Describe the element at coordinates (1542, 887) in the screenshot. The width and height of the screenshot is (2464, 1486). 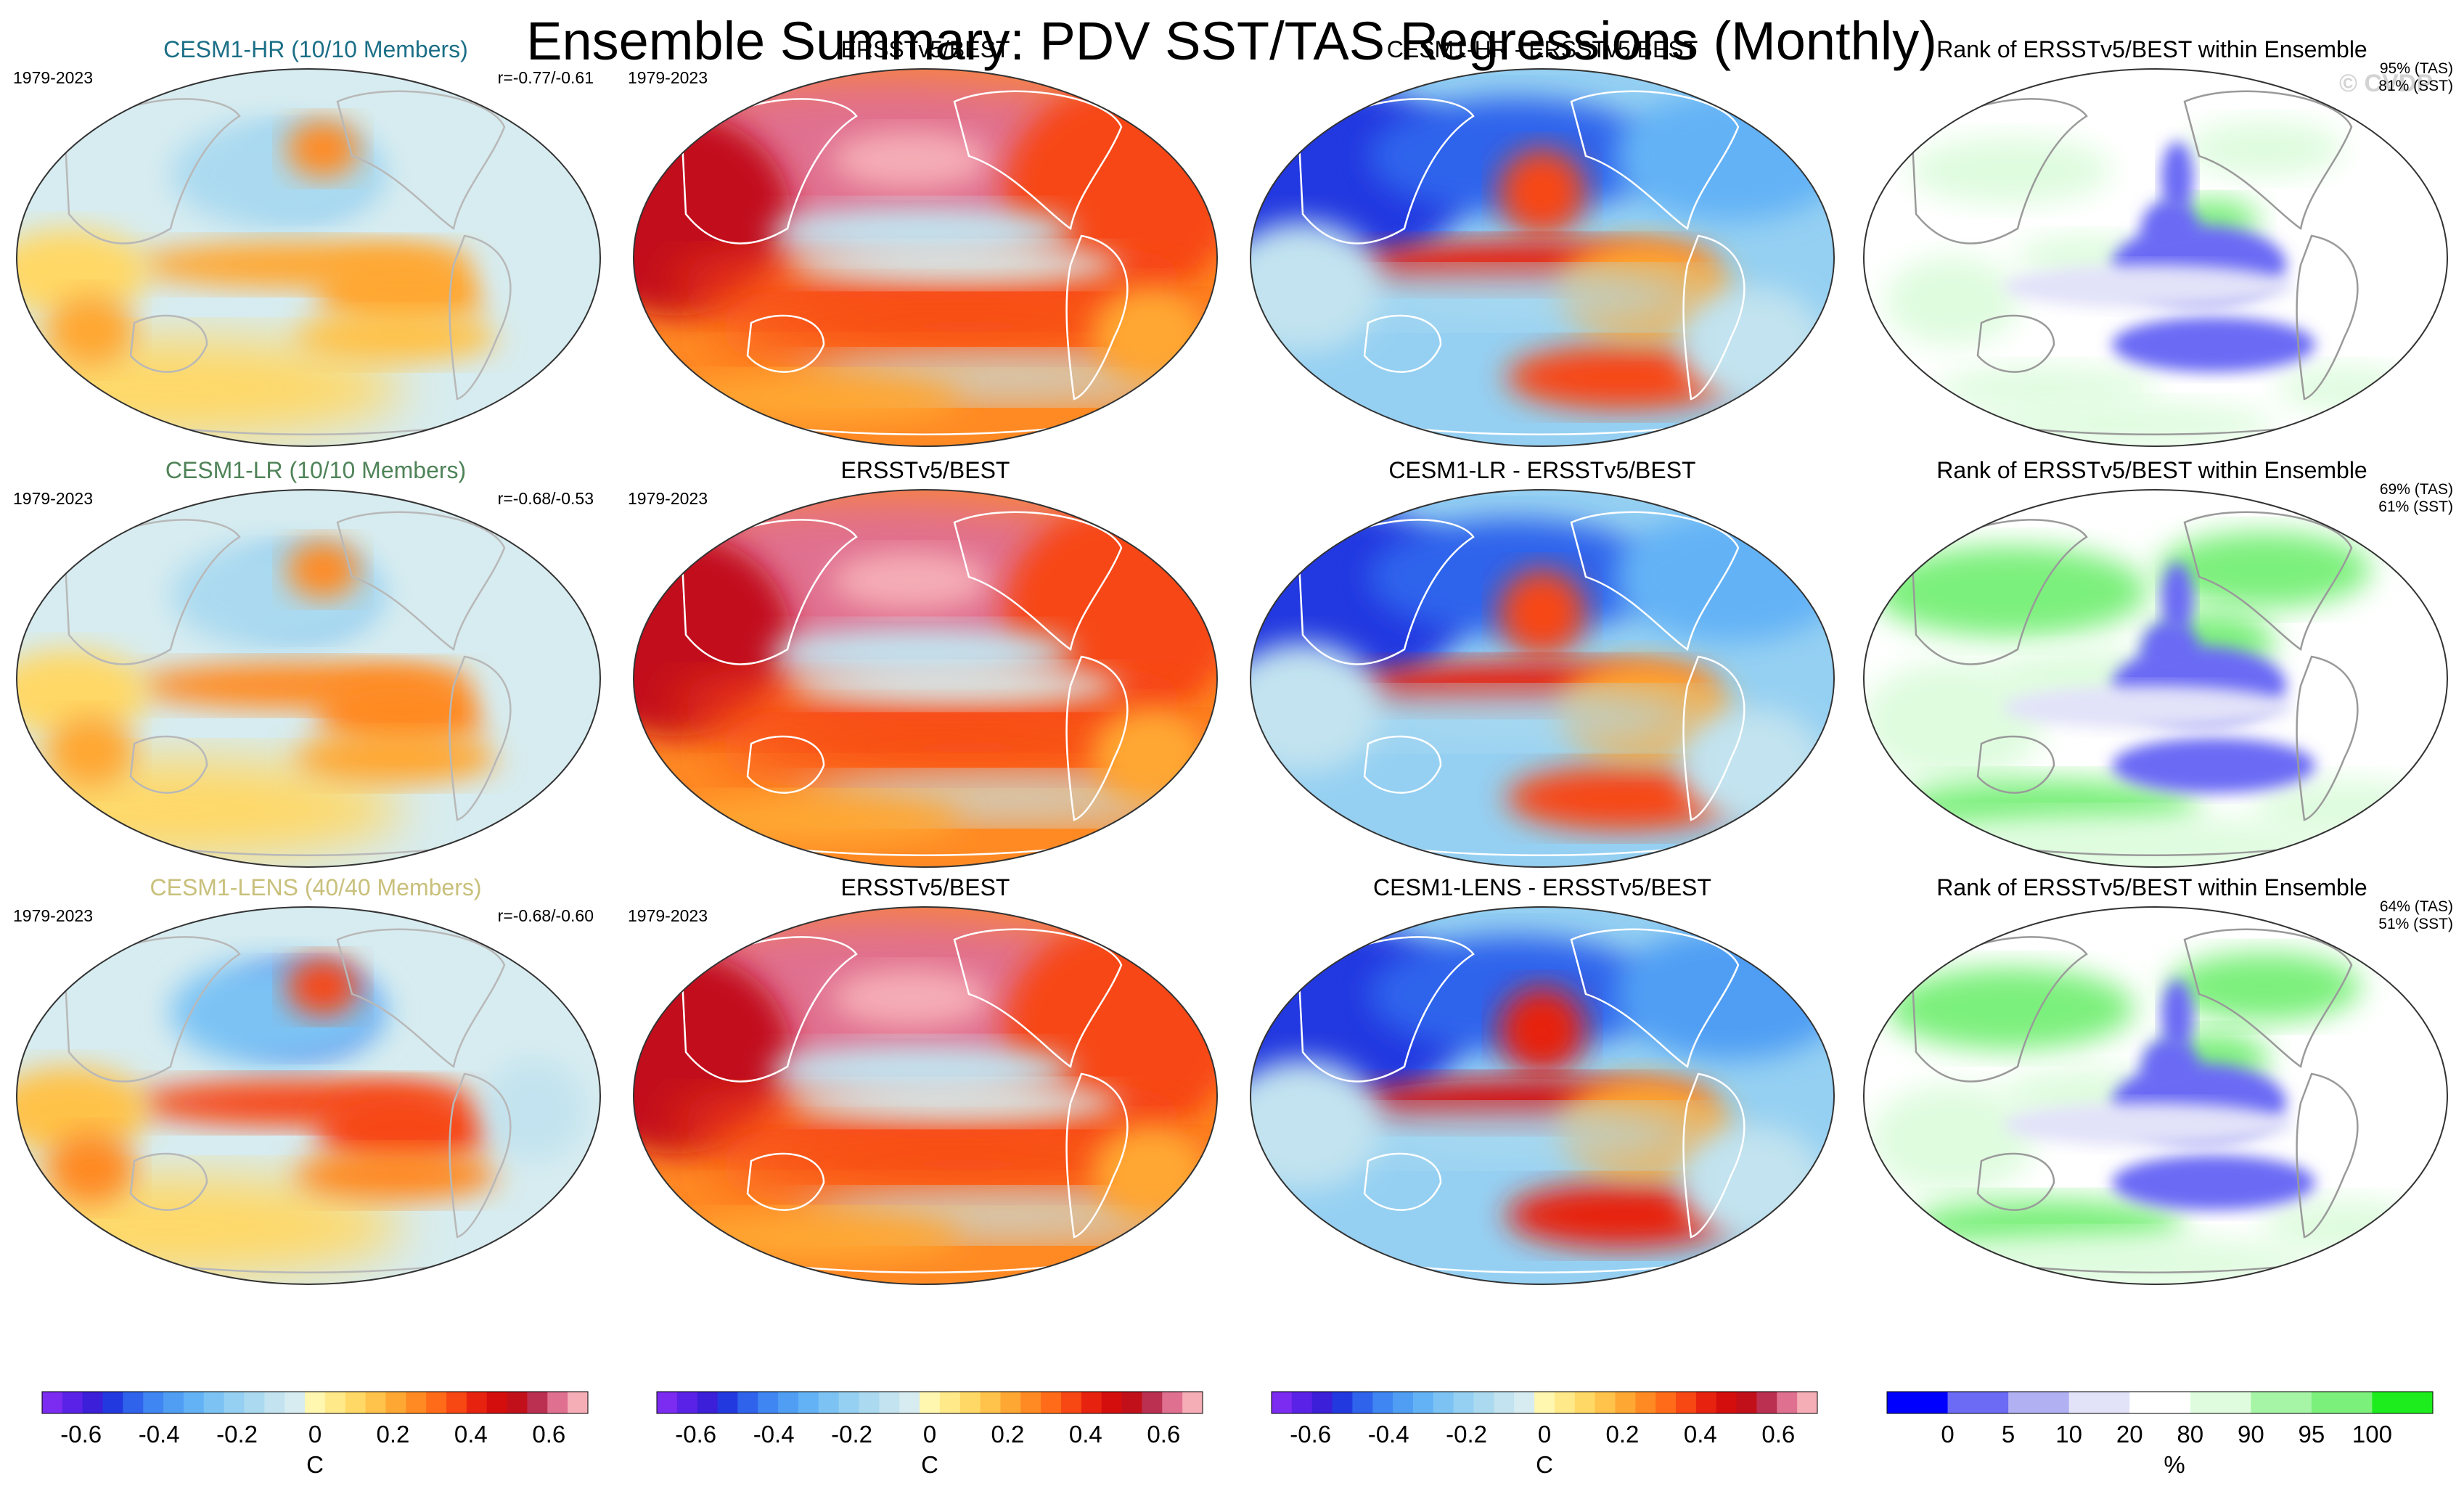
I see `difference-panel-title: CESM1-LENS - ERSSTv5/BEST` at that location.